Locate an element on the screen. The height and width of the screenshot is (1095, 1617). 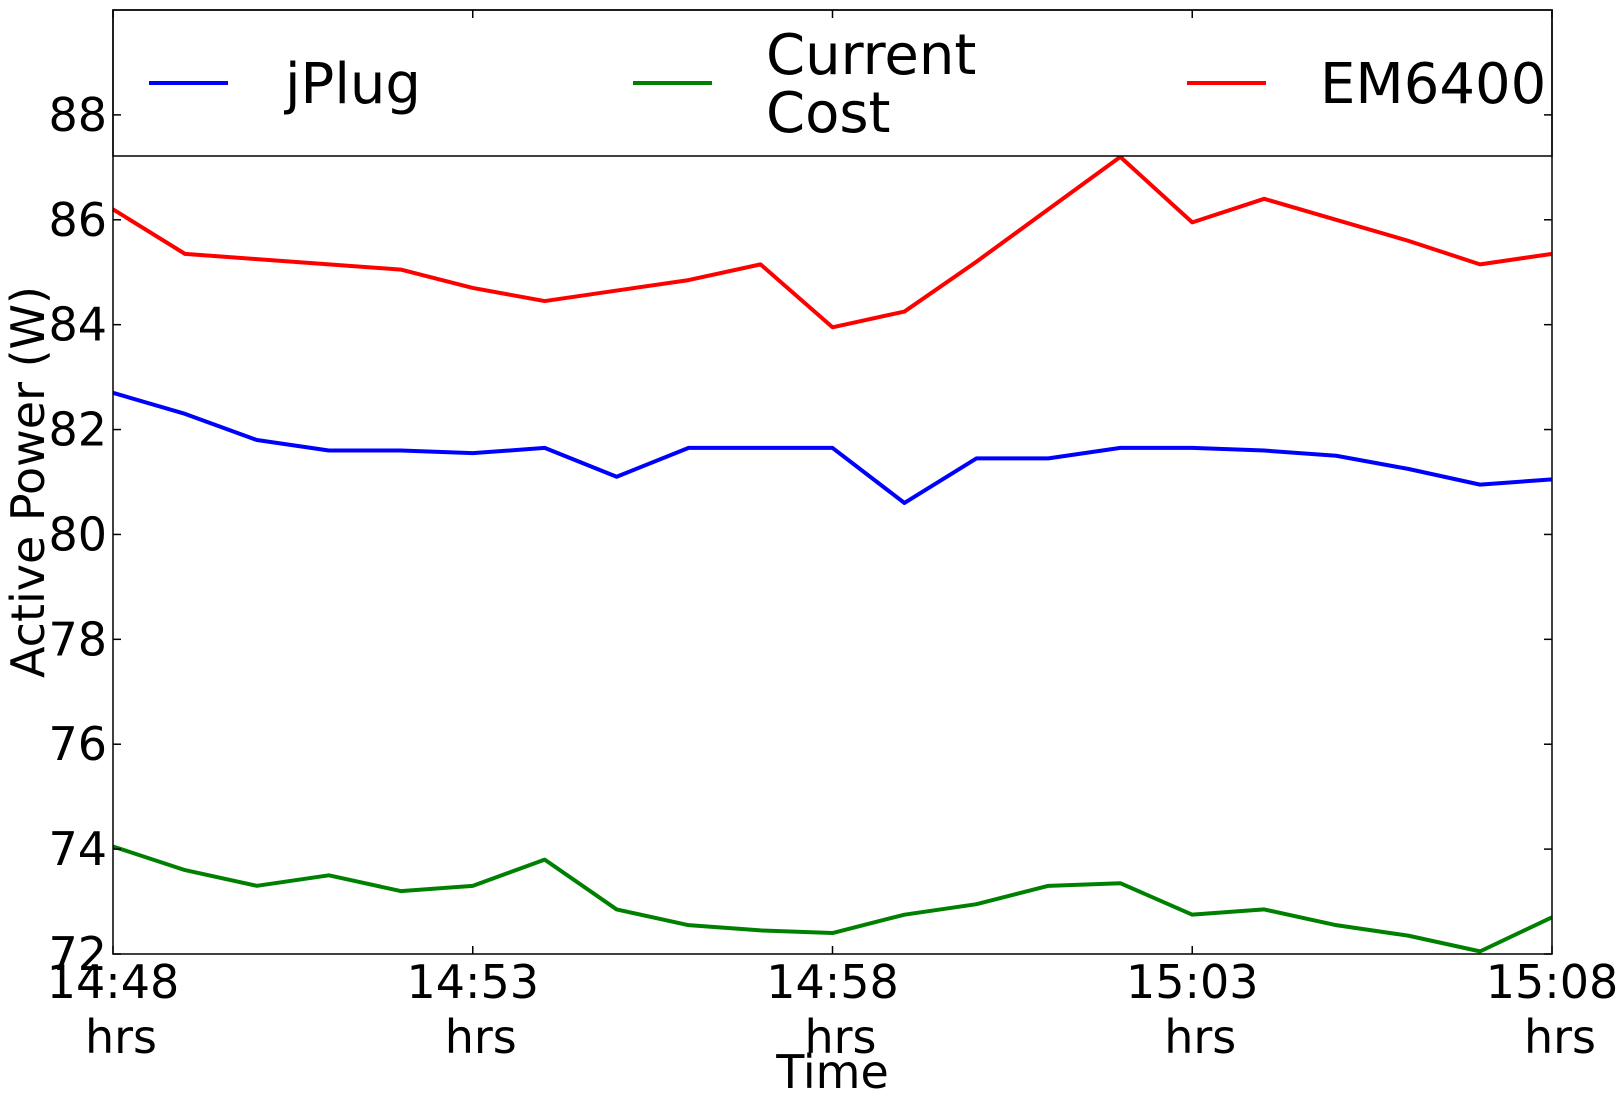
y-tick-label: 86 is located at coordinates (77, 220).